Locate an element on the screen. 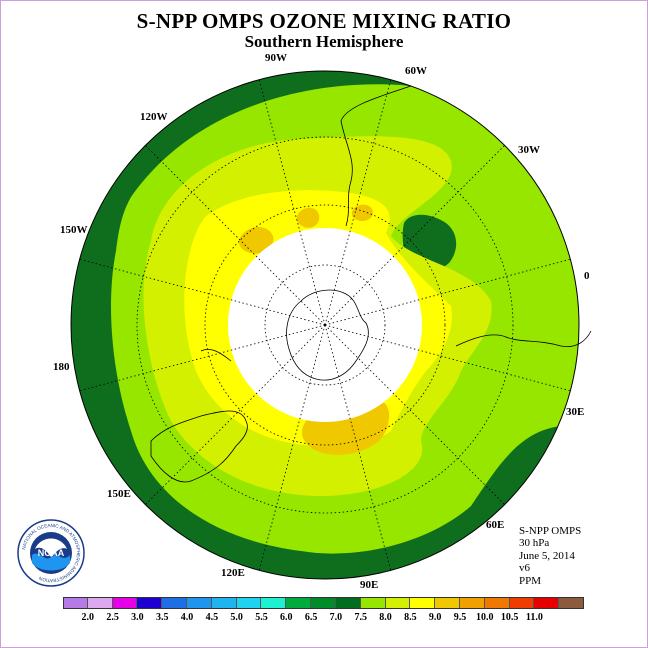 This screenshot has height=648, width=648. new-zealand-coast is located at coordinates (216, 355).